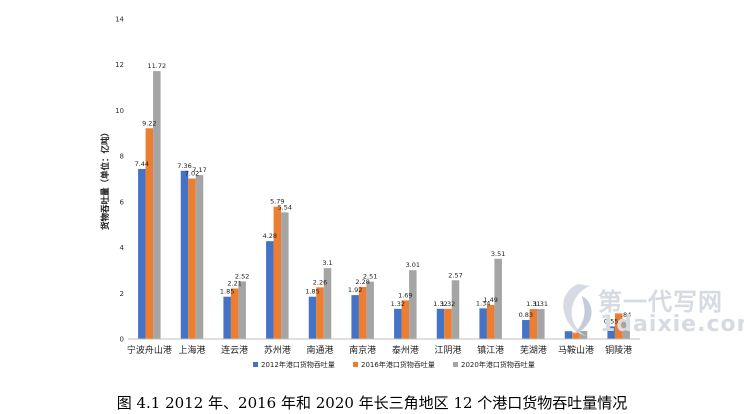  Describe the element at coordinates (362, 350) in the screenshot. I see `x-tick-label: 南京港` at that location.